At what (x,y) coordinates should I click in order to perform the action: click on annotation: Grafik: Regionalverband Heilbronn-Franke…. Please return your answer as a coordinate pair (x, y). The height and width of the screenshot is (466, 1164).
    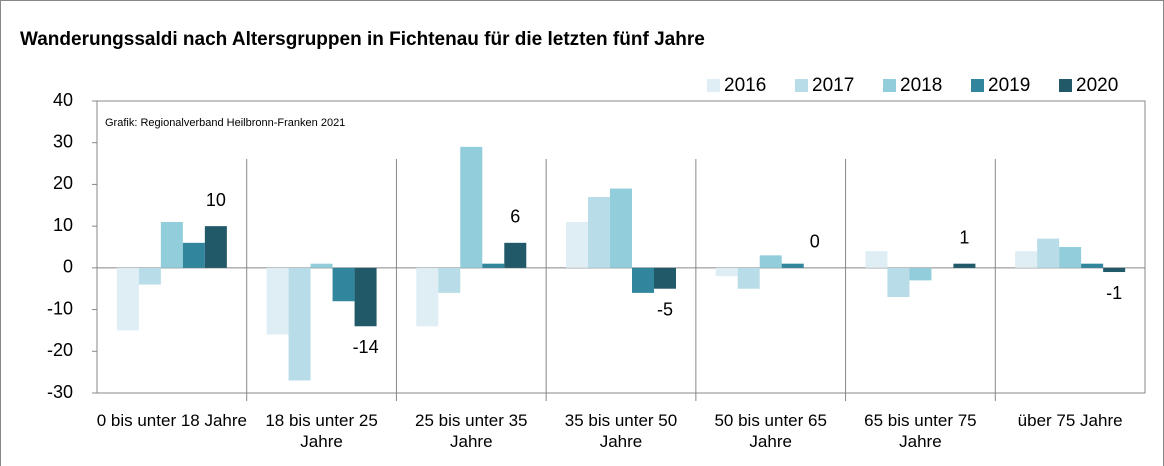
    Looking at the image, I should click on (225, 123).